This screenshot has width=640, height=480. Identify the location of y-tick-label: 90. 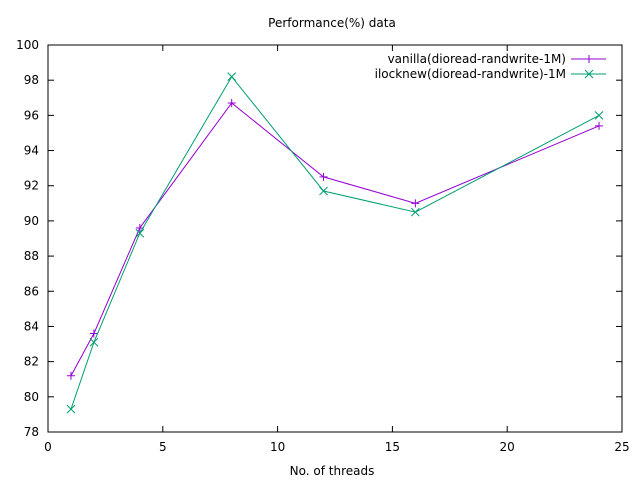
(31, 221).